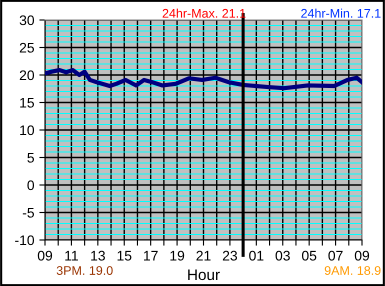 The height and width of the screenshot is (286, 385). I want to click on text: 24hr-Max. 21.1, so click(204, 13).